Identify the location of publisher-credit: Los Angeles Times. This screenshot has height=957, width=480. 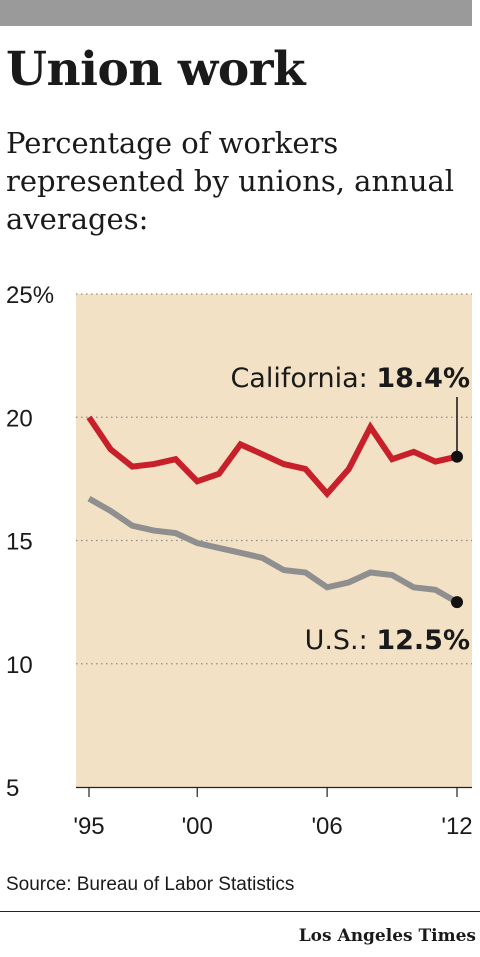
(387, 936).